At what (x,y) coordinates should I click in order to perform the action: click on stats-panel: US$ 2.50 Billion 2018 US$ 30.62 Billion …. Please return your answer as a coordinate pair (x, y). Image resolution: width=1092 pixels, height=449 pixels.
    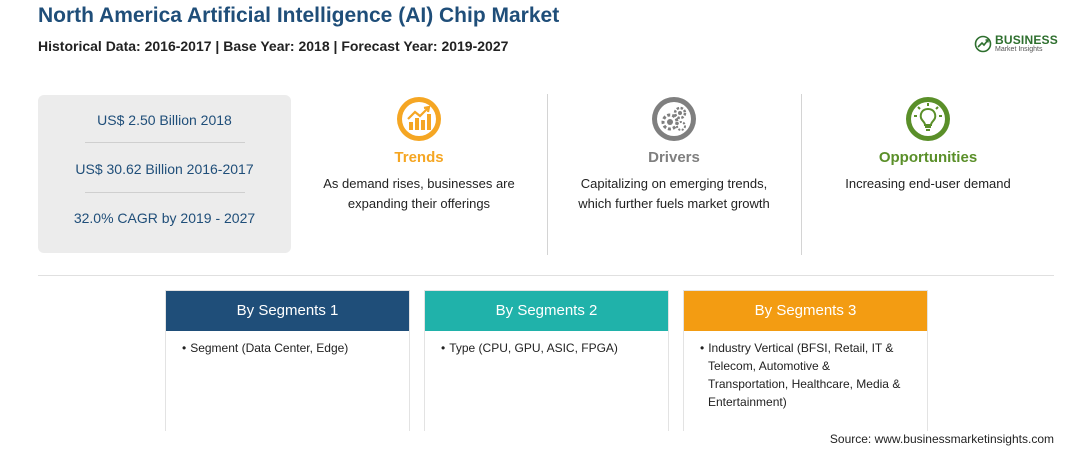
    Looking at the image, I should click on (164, 174).